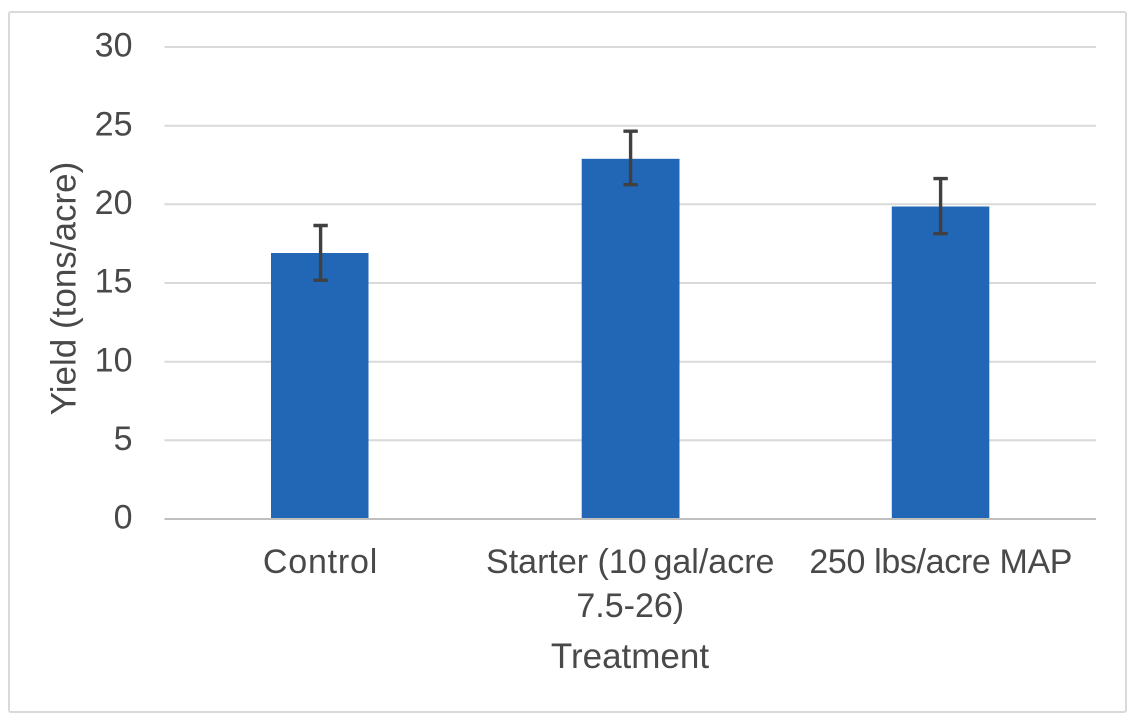  I want to click on svg-text: 25, so click(114, 124).